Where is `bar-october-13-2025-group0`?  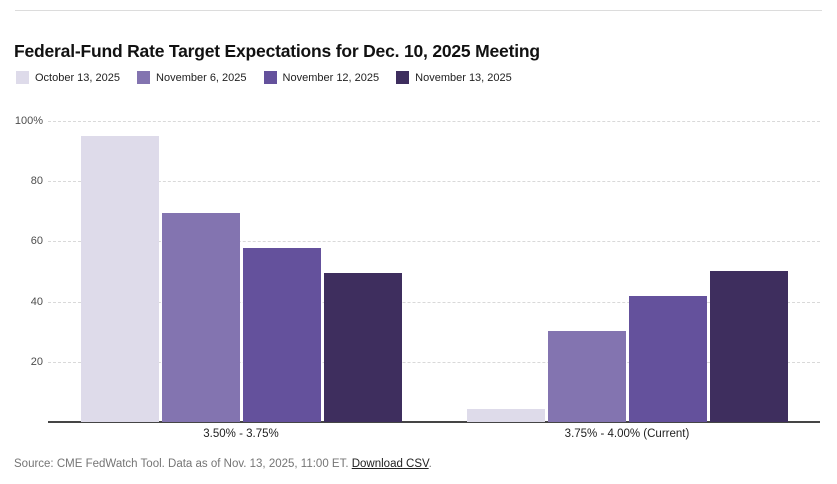 bar-october-13-2025-group0 is located at coordinates (119, 279).